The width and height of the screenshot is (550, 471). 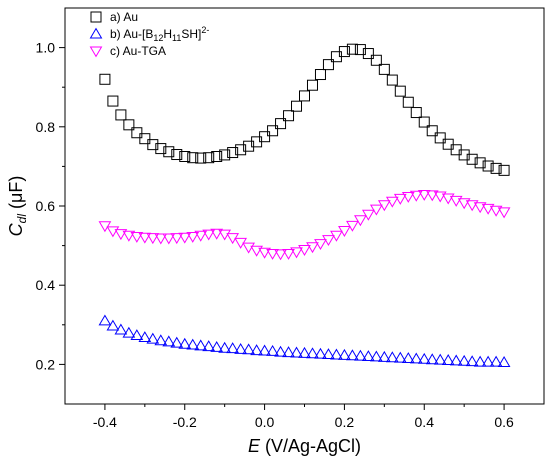 I want to click on legend-text-part: H, so click(x=167, y=34).